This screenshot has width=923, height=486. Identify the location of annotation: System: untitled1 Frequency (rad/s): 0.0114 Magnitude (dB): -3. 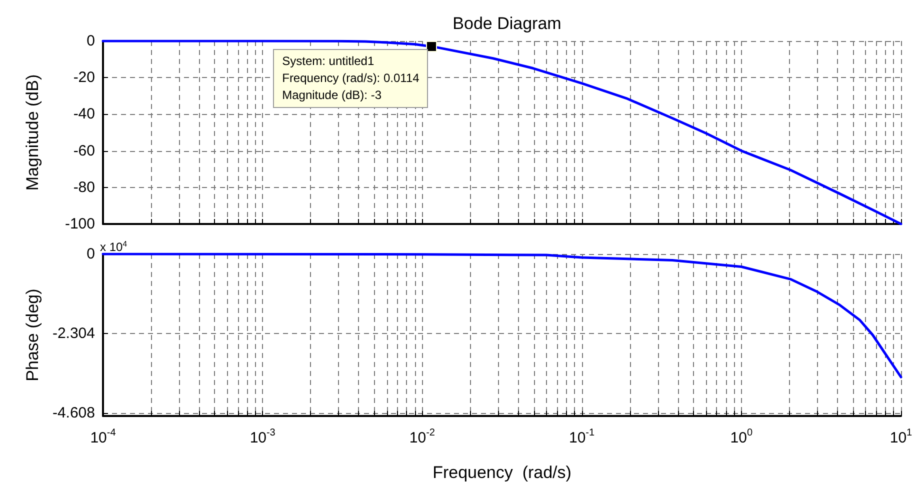
(350, 78).